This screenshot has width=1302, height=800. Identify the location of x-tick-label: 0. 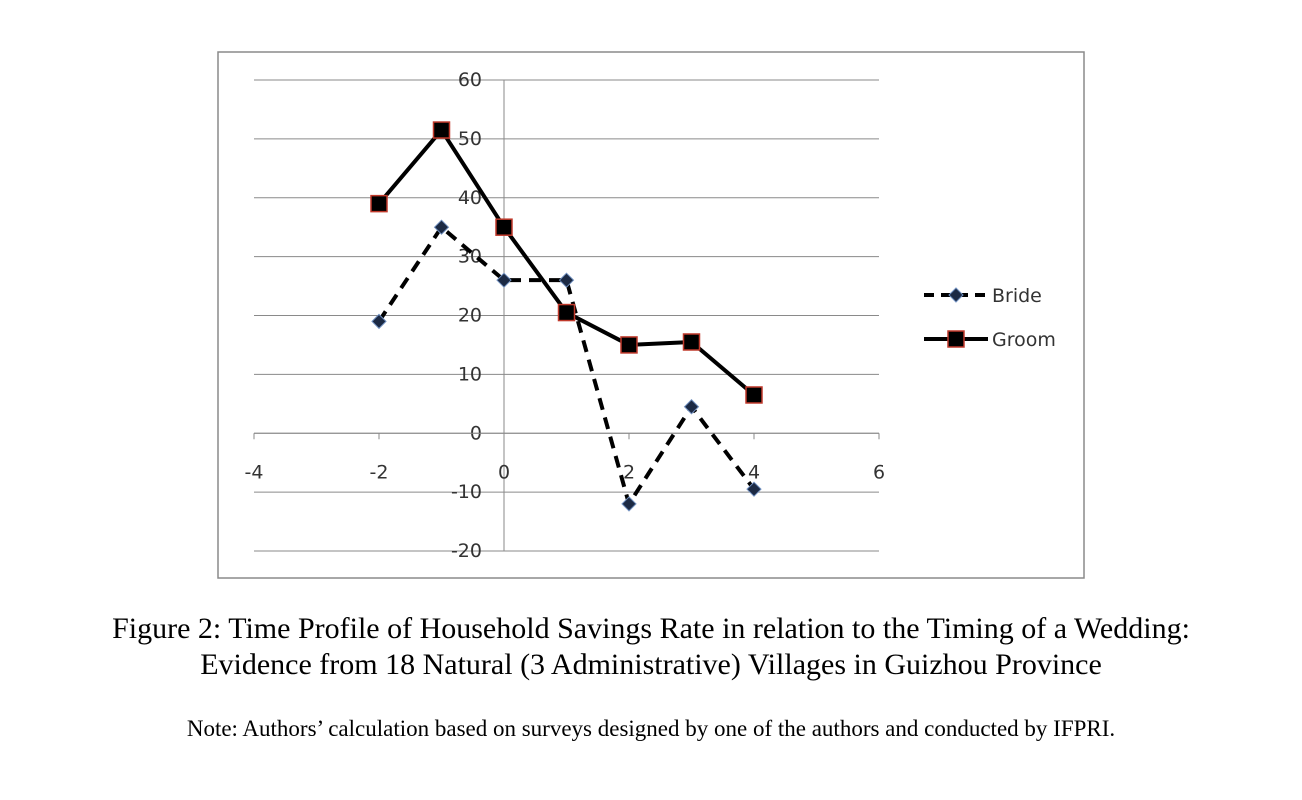
(504, 472).